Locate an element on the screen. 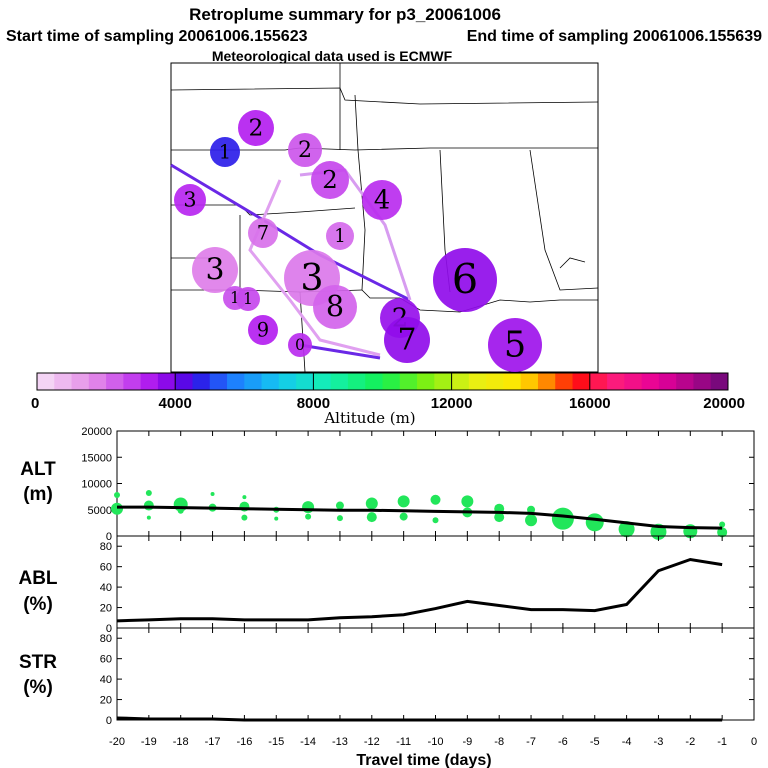 Image resolution: width=768 pixels, height=768 pixels. plume-day-label: 6 is located at coordinates (465, 278).